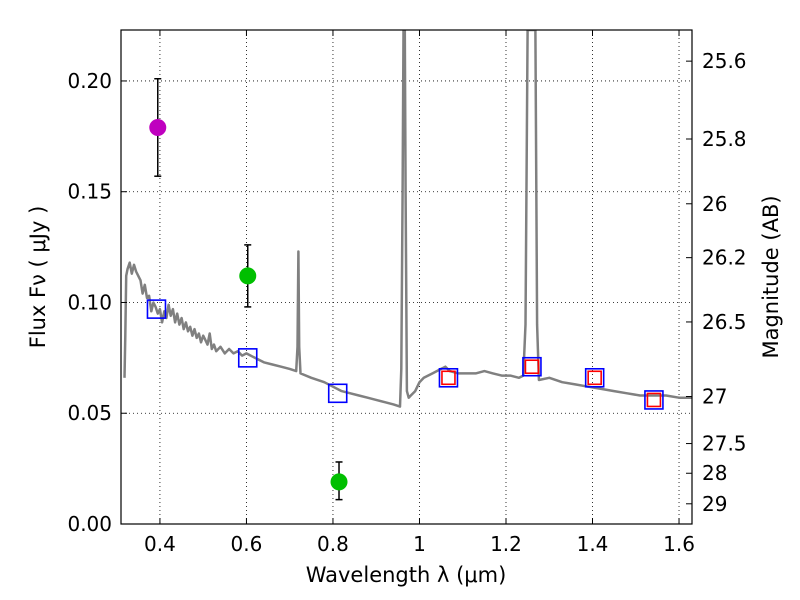 This screenshot has width=800, height=600. I want to click on x-tick-label: 1.6, so click(679, 544).